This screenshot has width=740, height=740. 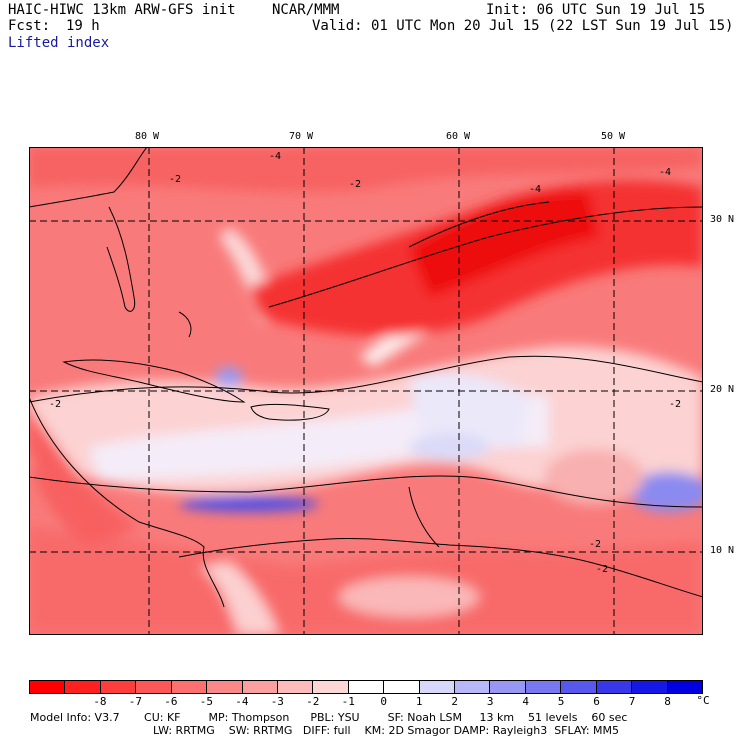 What do you see at coordinates (458, 136) in the screenshot?
I see `lon-label-60w: 60 W` at bounding box center [458, 136].